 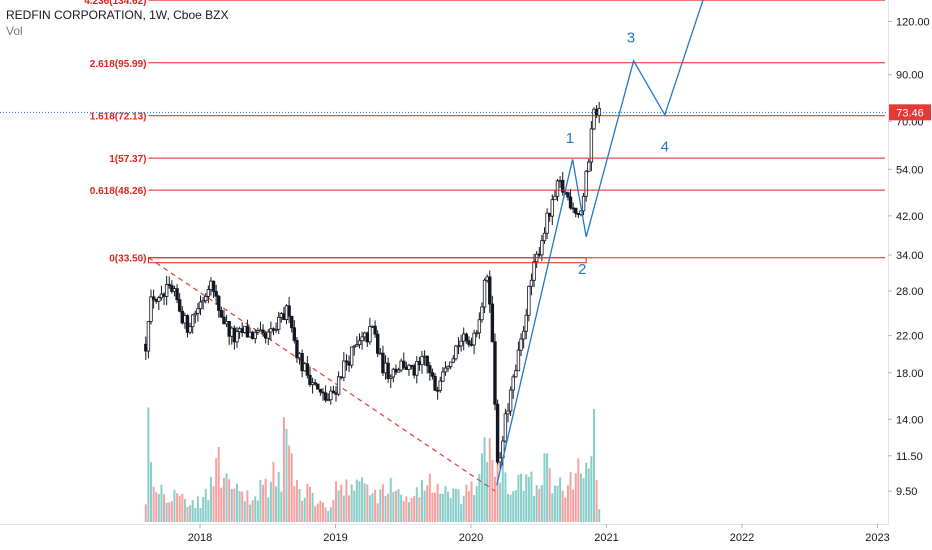 What do you see at coordinates (606, 538) in the screenshot?
I see `time-axis-tick-label: 2021` at bounding box center [606, 538].